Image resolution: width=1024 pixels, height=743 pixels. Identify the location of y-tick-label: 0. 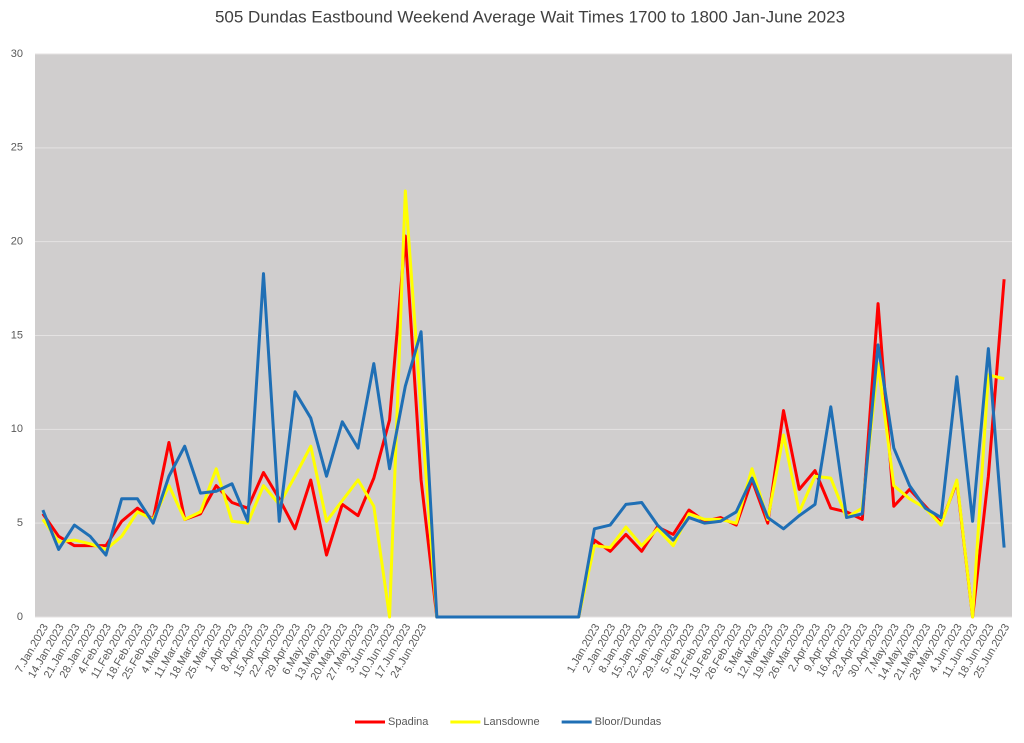
(20, 617).